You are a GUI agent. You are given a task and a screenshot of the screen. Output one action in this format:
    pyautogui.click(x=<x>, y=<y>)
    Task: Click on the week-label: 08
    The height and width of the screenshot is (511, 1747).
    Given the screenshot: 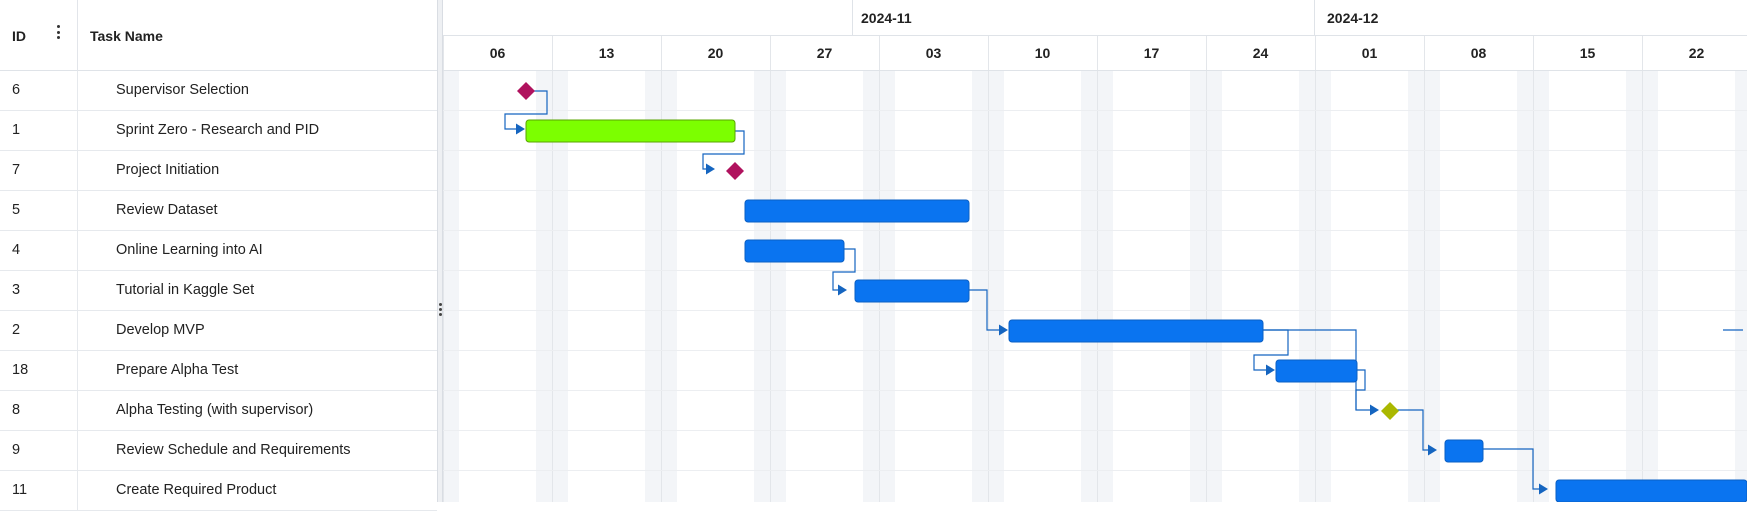 What is the action you would take?
    pyautogui.click(x=1479, y=53)
    